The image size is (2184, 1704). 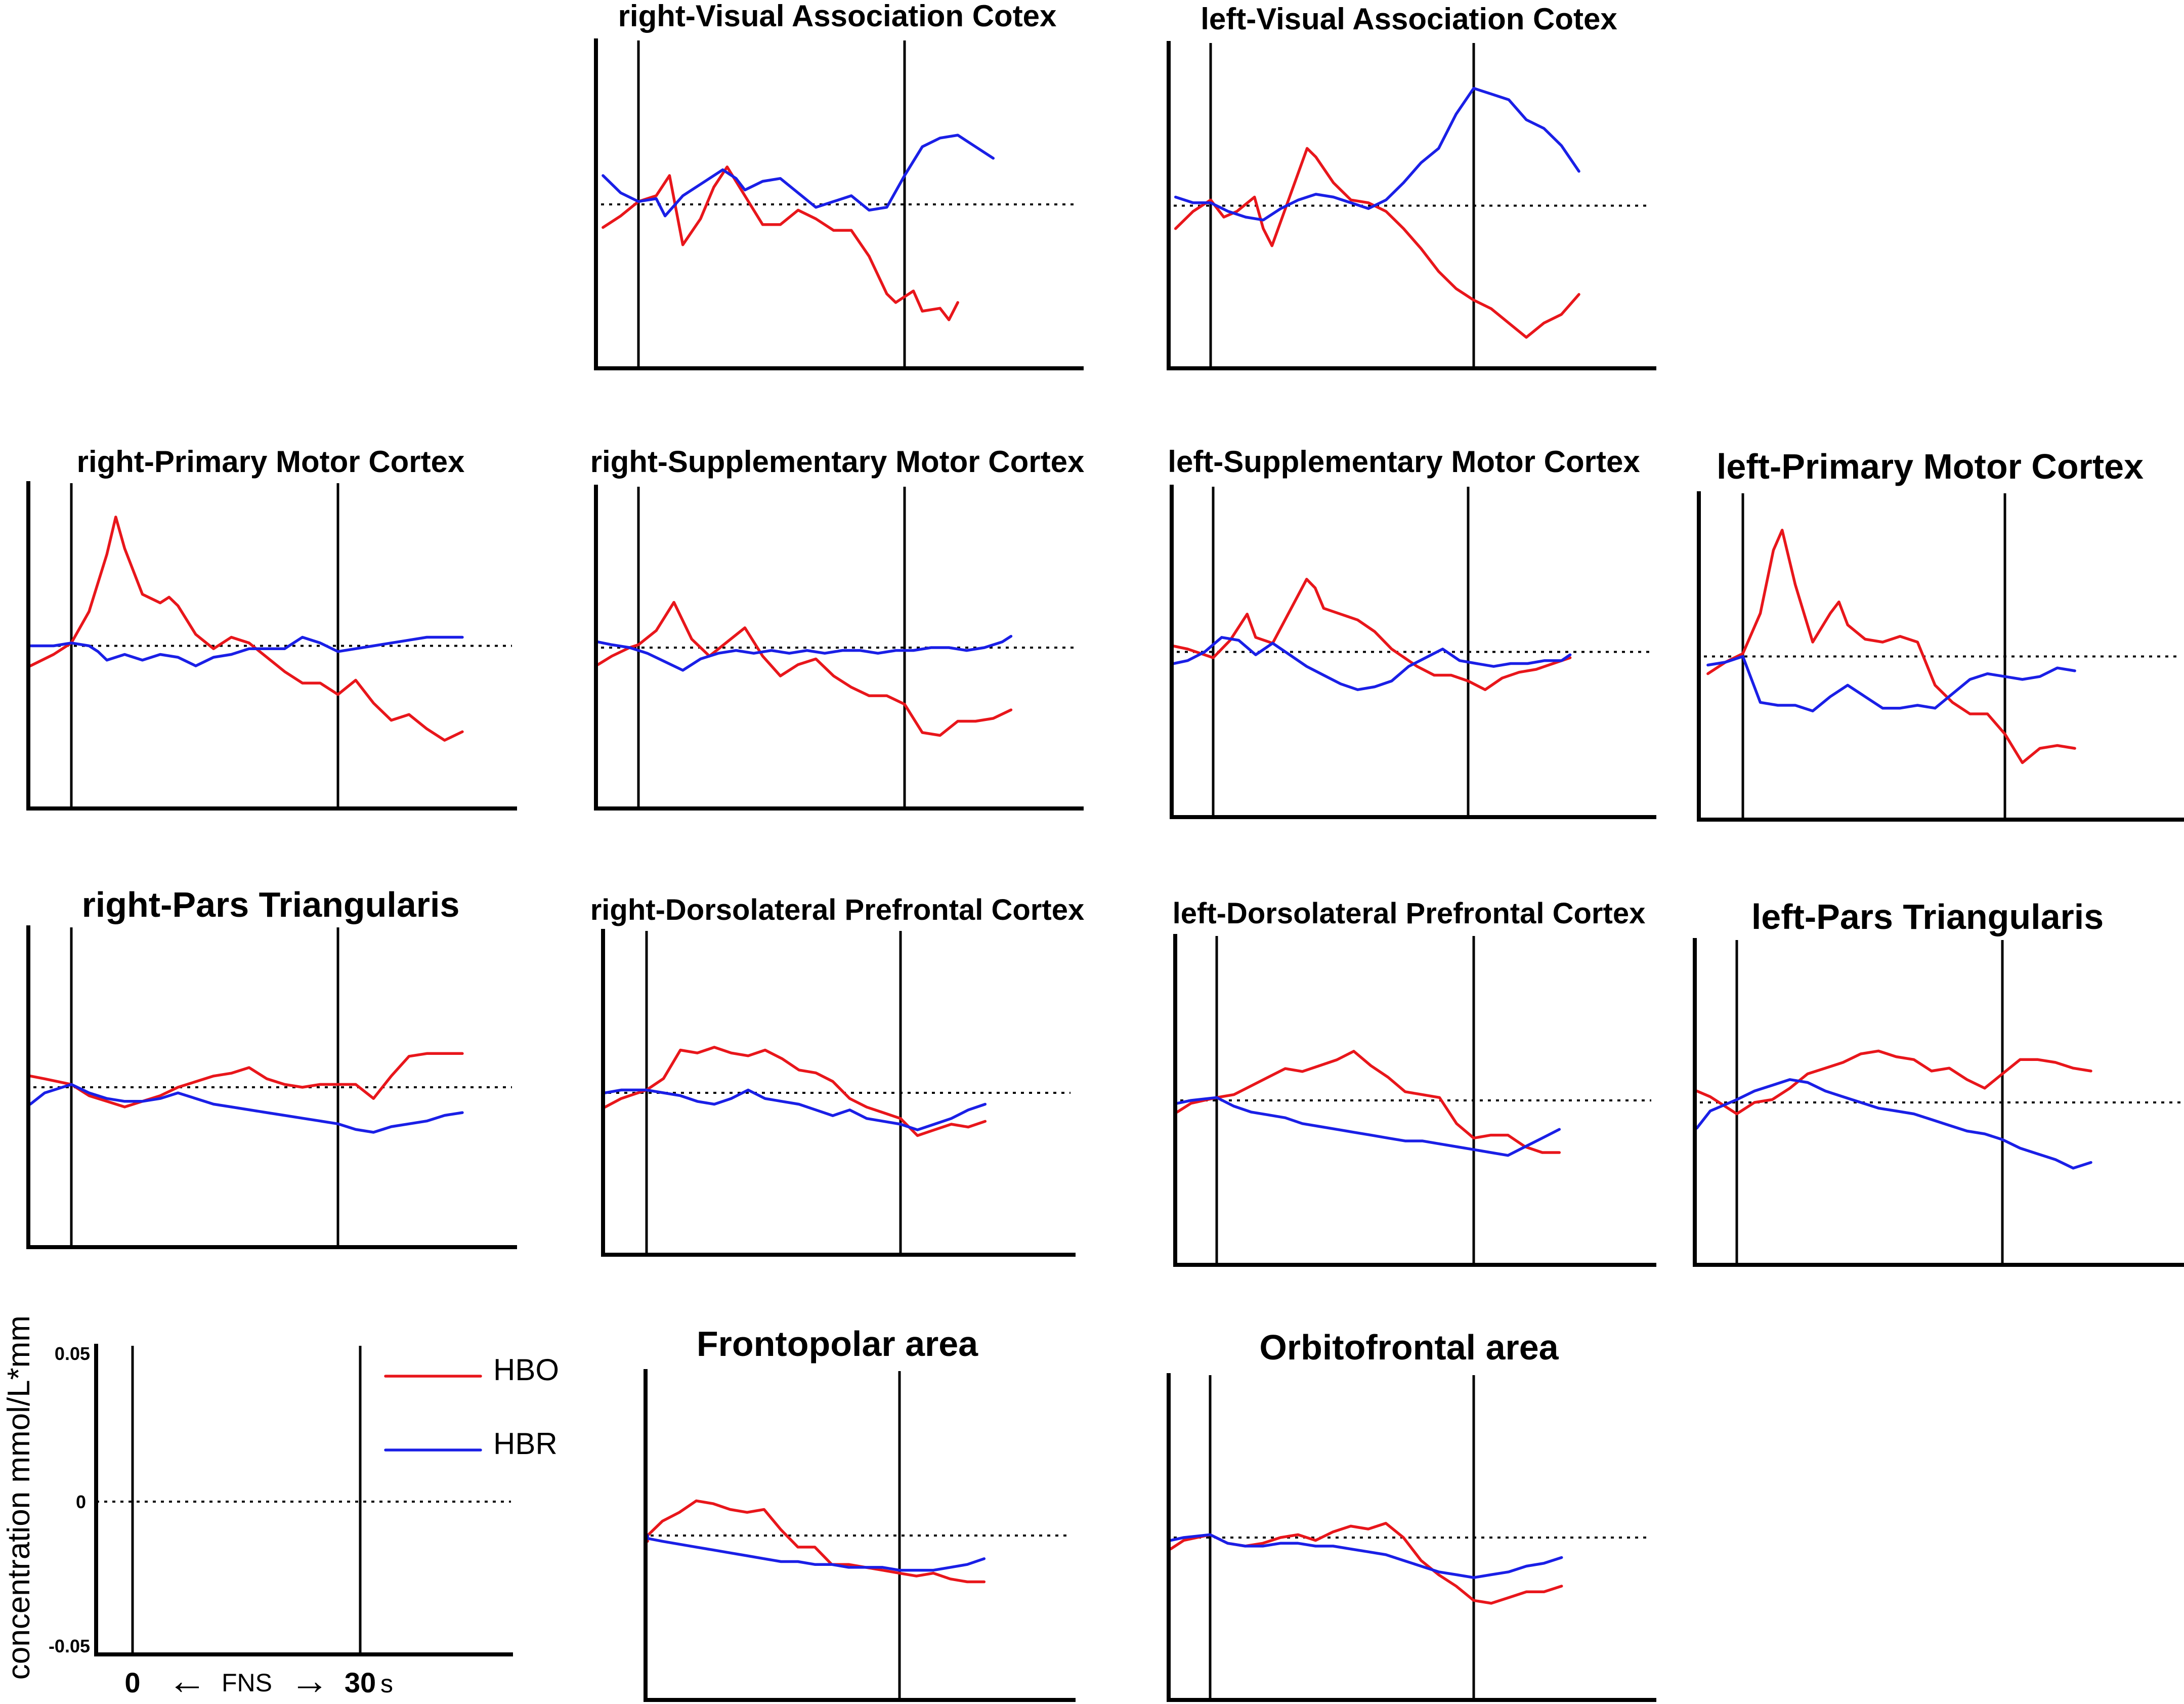 I want to click on hbo-legend-label: HBO, so click(x=526, y=1370).